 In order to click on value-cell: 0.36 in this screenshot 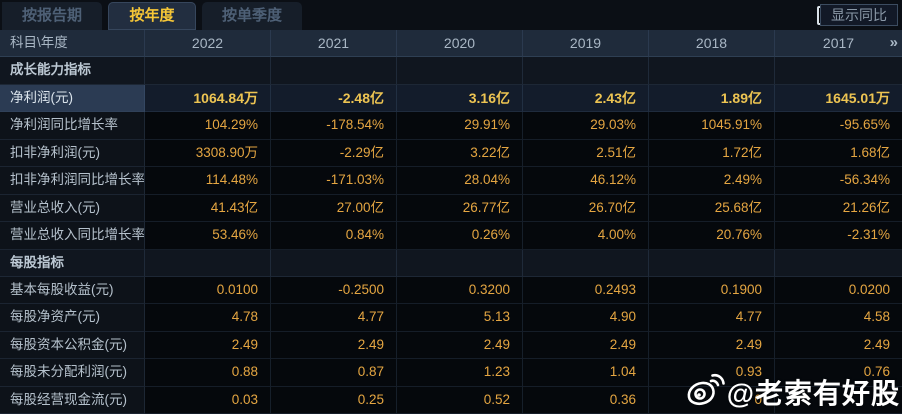, I will do `click(586, 400)`.